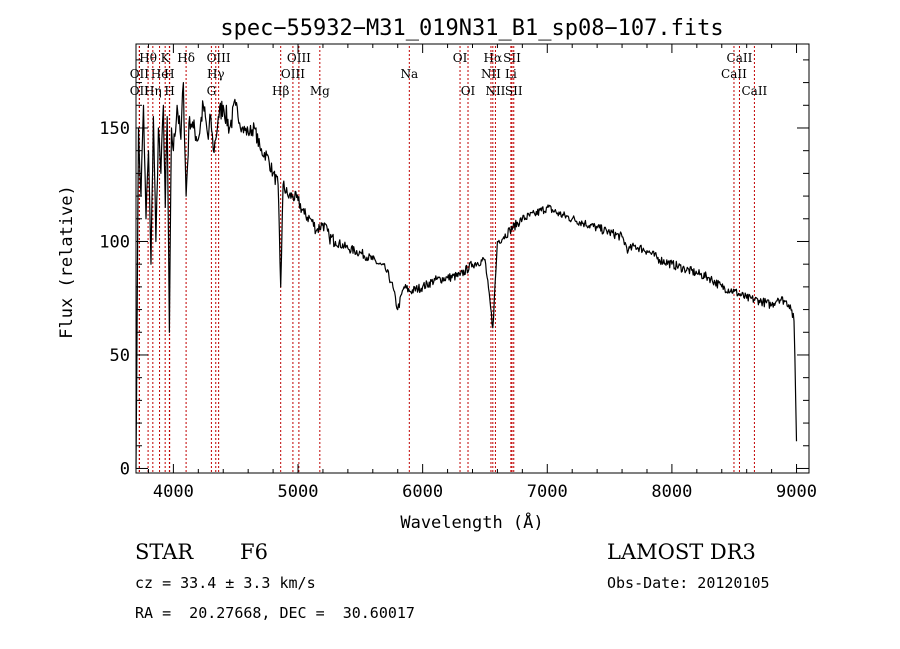 The image size is (900, 649). What do you see at coordinates (114, 242) in the screenshot?
I see `y-tick-label: 100` at bounding box center [114, 242].